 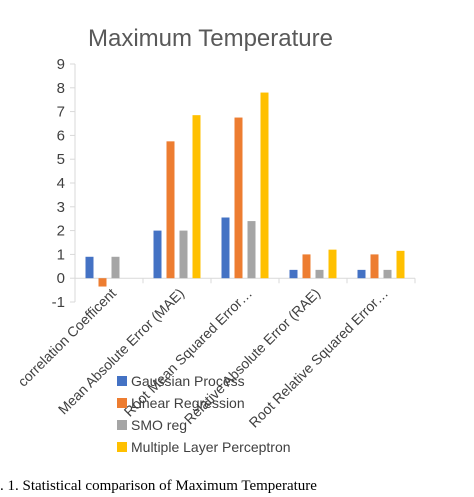 I want to click on y-tick-label: 0, so click(x=61, y=278).